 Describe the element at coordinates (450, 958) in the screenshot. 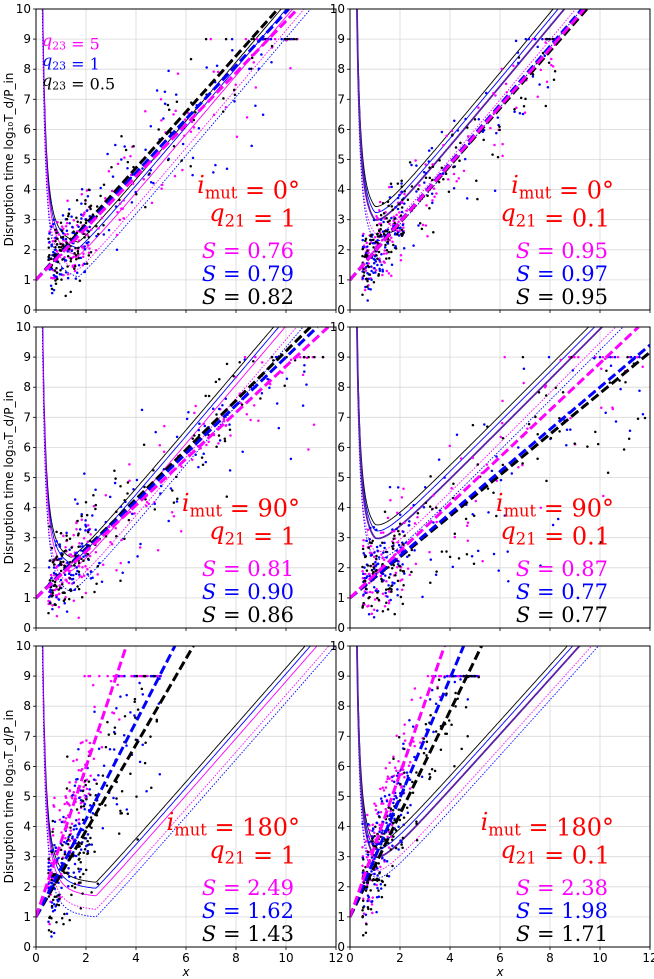

I see `x-tick-label: 4` at that location.